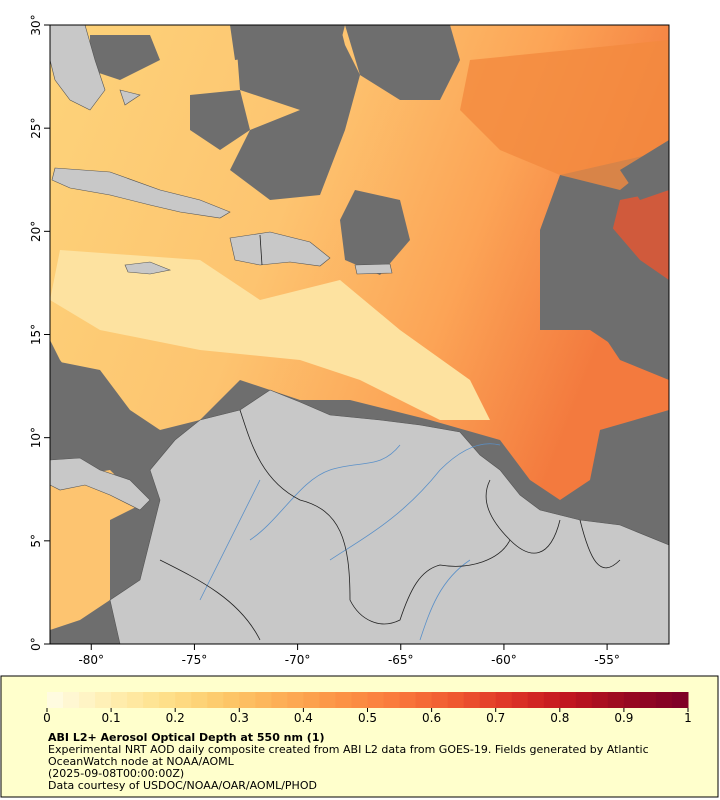 Image resolution: width=720 pixels, height=800 pixels. I want to click on colorbar-tick-label: 0.3, so click(239, 718).